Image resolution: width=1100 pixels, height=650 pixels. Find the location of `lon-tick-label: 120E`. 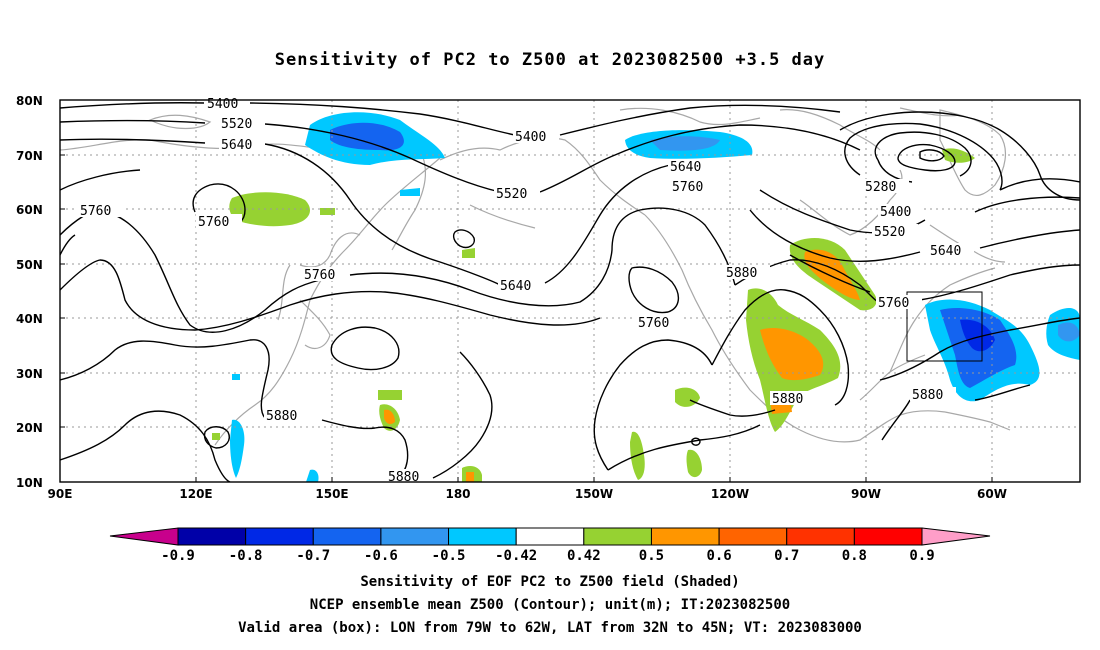

lon-tick-label: 120E is located at coordinates (195, 494).